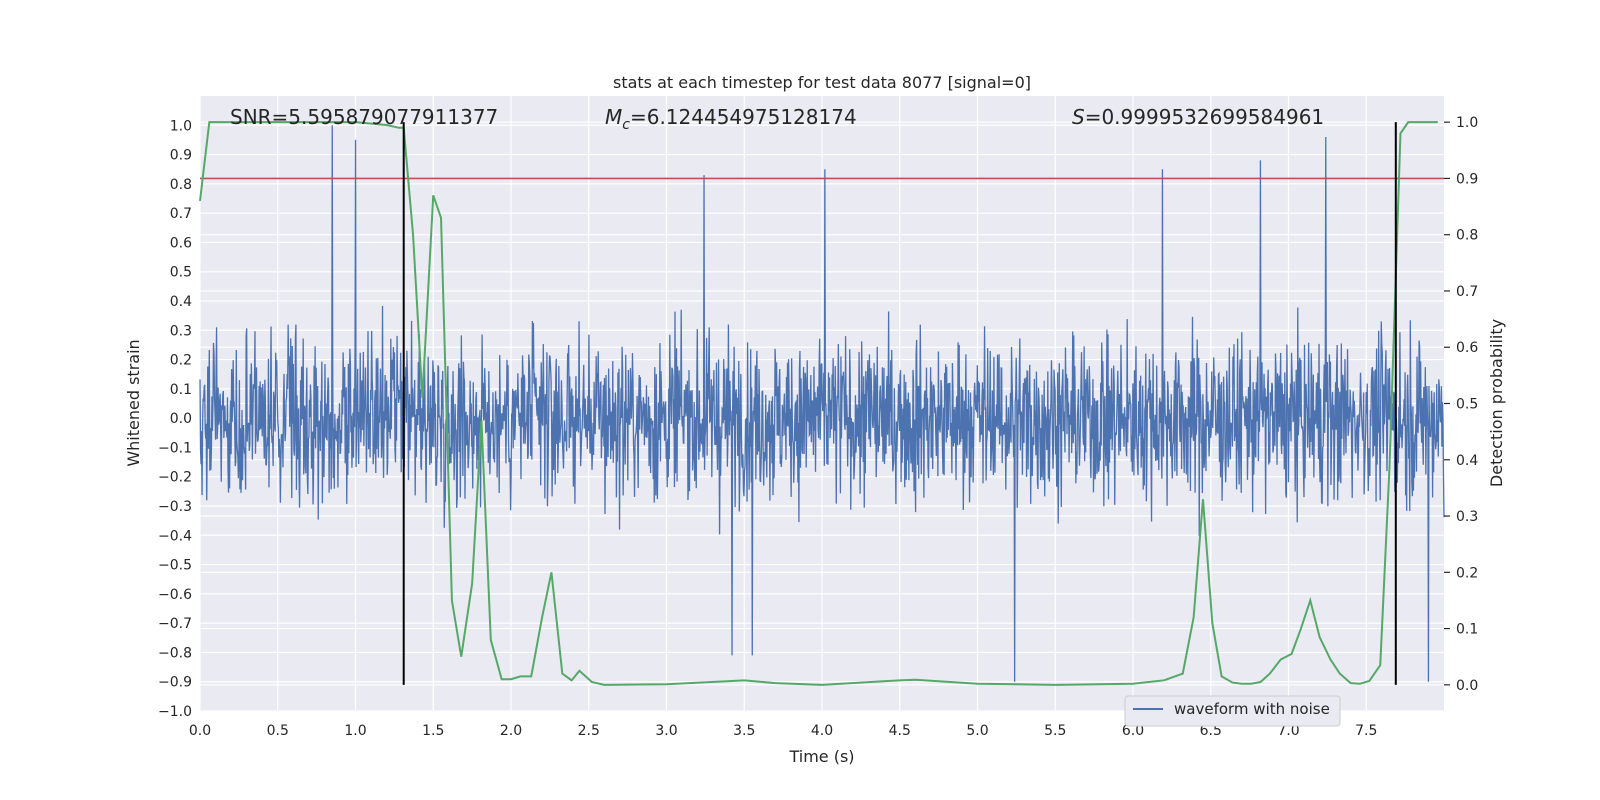 Image resolution: width=1600 pixels, height=800 pixels. What do you see at coordinates (175, 624) in the screenshot?
I see `y-tick-label: −0.7` at bounding box center [175, 624].